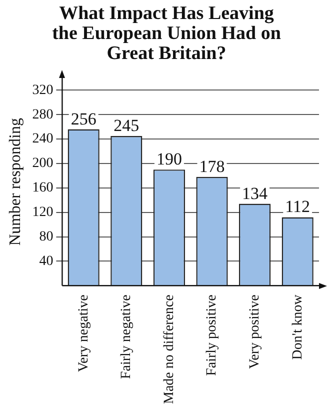 This screenshot has height=411, width=333. What do you see at coordinates (212, 335) in the screenshot?
I see `x-tick-label: Fairly positive` at bounding box center [212, 335].